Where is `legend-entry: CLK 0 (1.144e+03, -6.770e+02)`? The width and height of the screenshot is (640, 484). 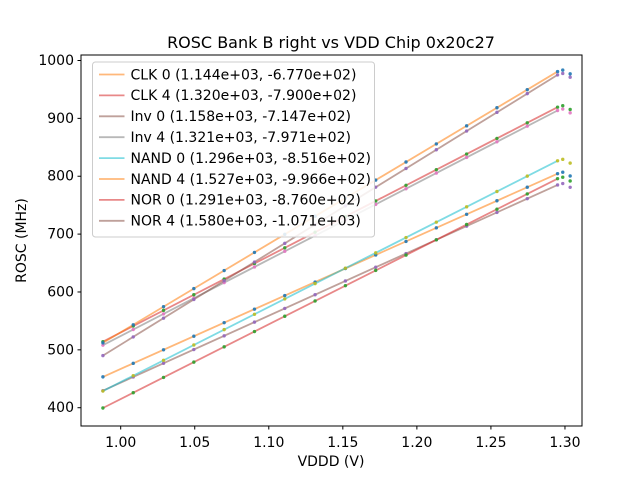 legend-entry: CLK 0 (1.144e+03, -6.770e+02) is located at coordinates (227, 75).